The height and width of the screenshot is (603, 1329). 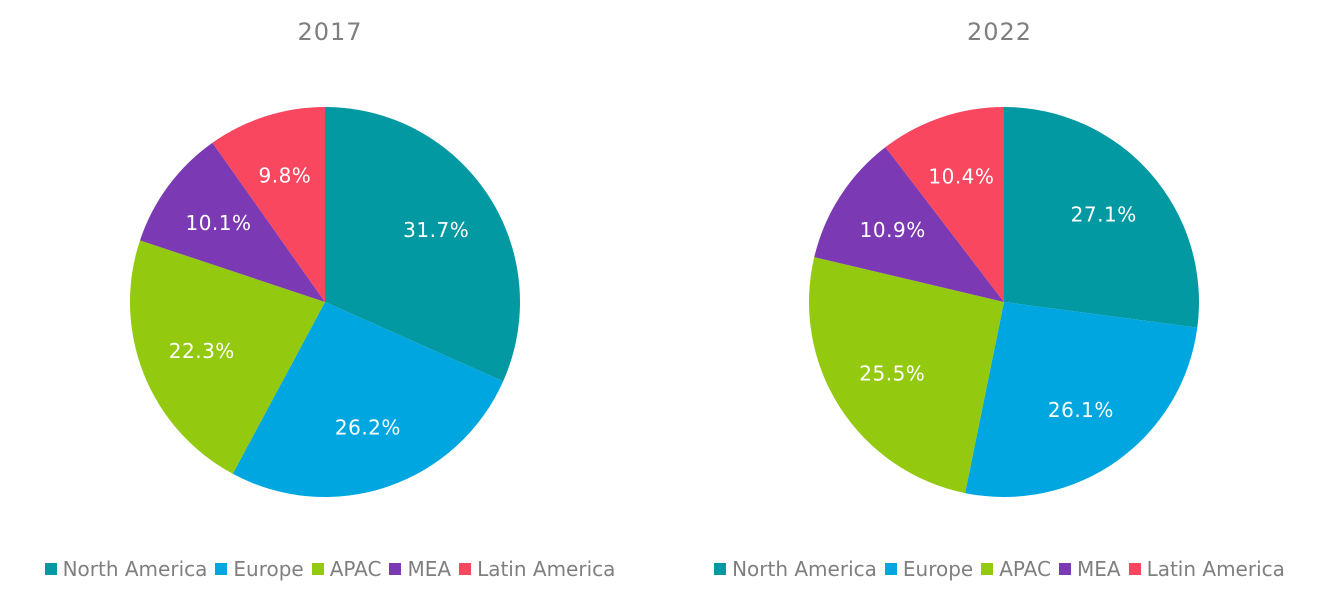 I want to click on data-label-north-america: 31.7%, so click(x=436, y=230).